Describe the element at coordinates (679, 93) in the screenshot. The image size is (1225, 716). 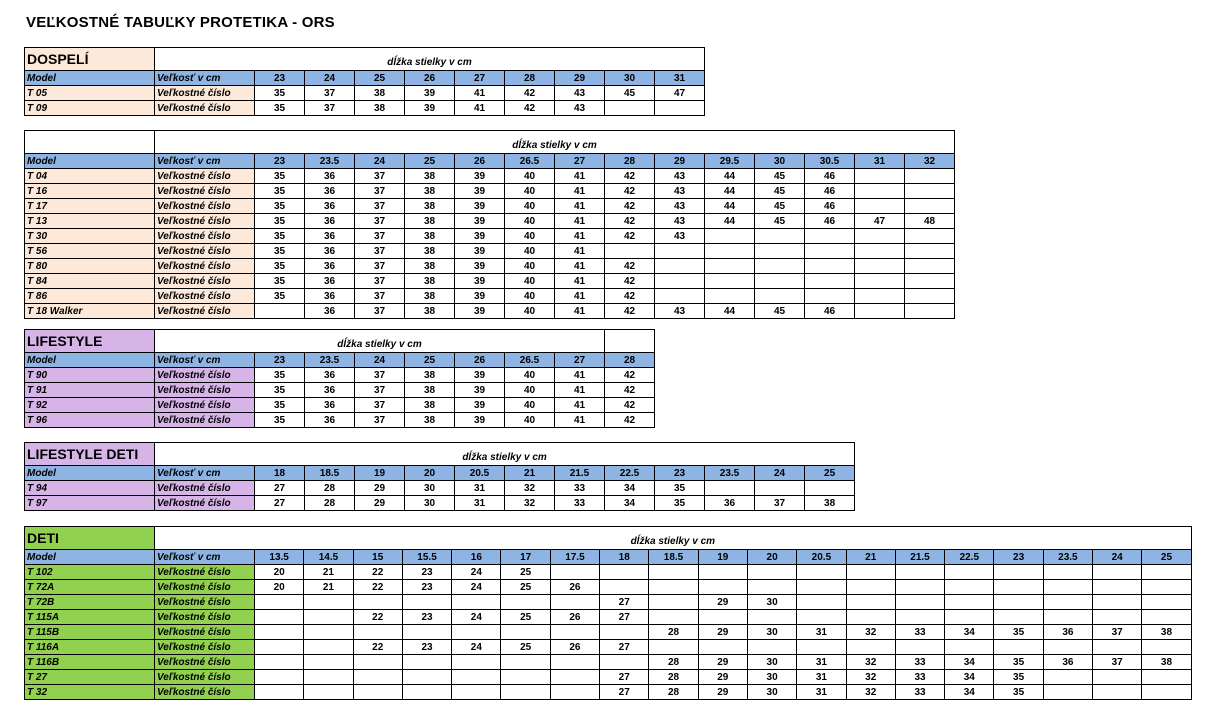
I see `value-cell: 47` at that location.